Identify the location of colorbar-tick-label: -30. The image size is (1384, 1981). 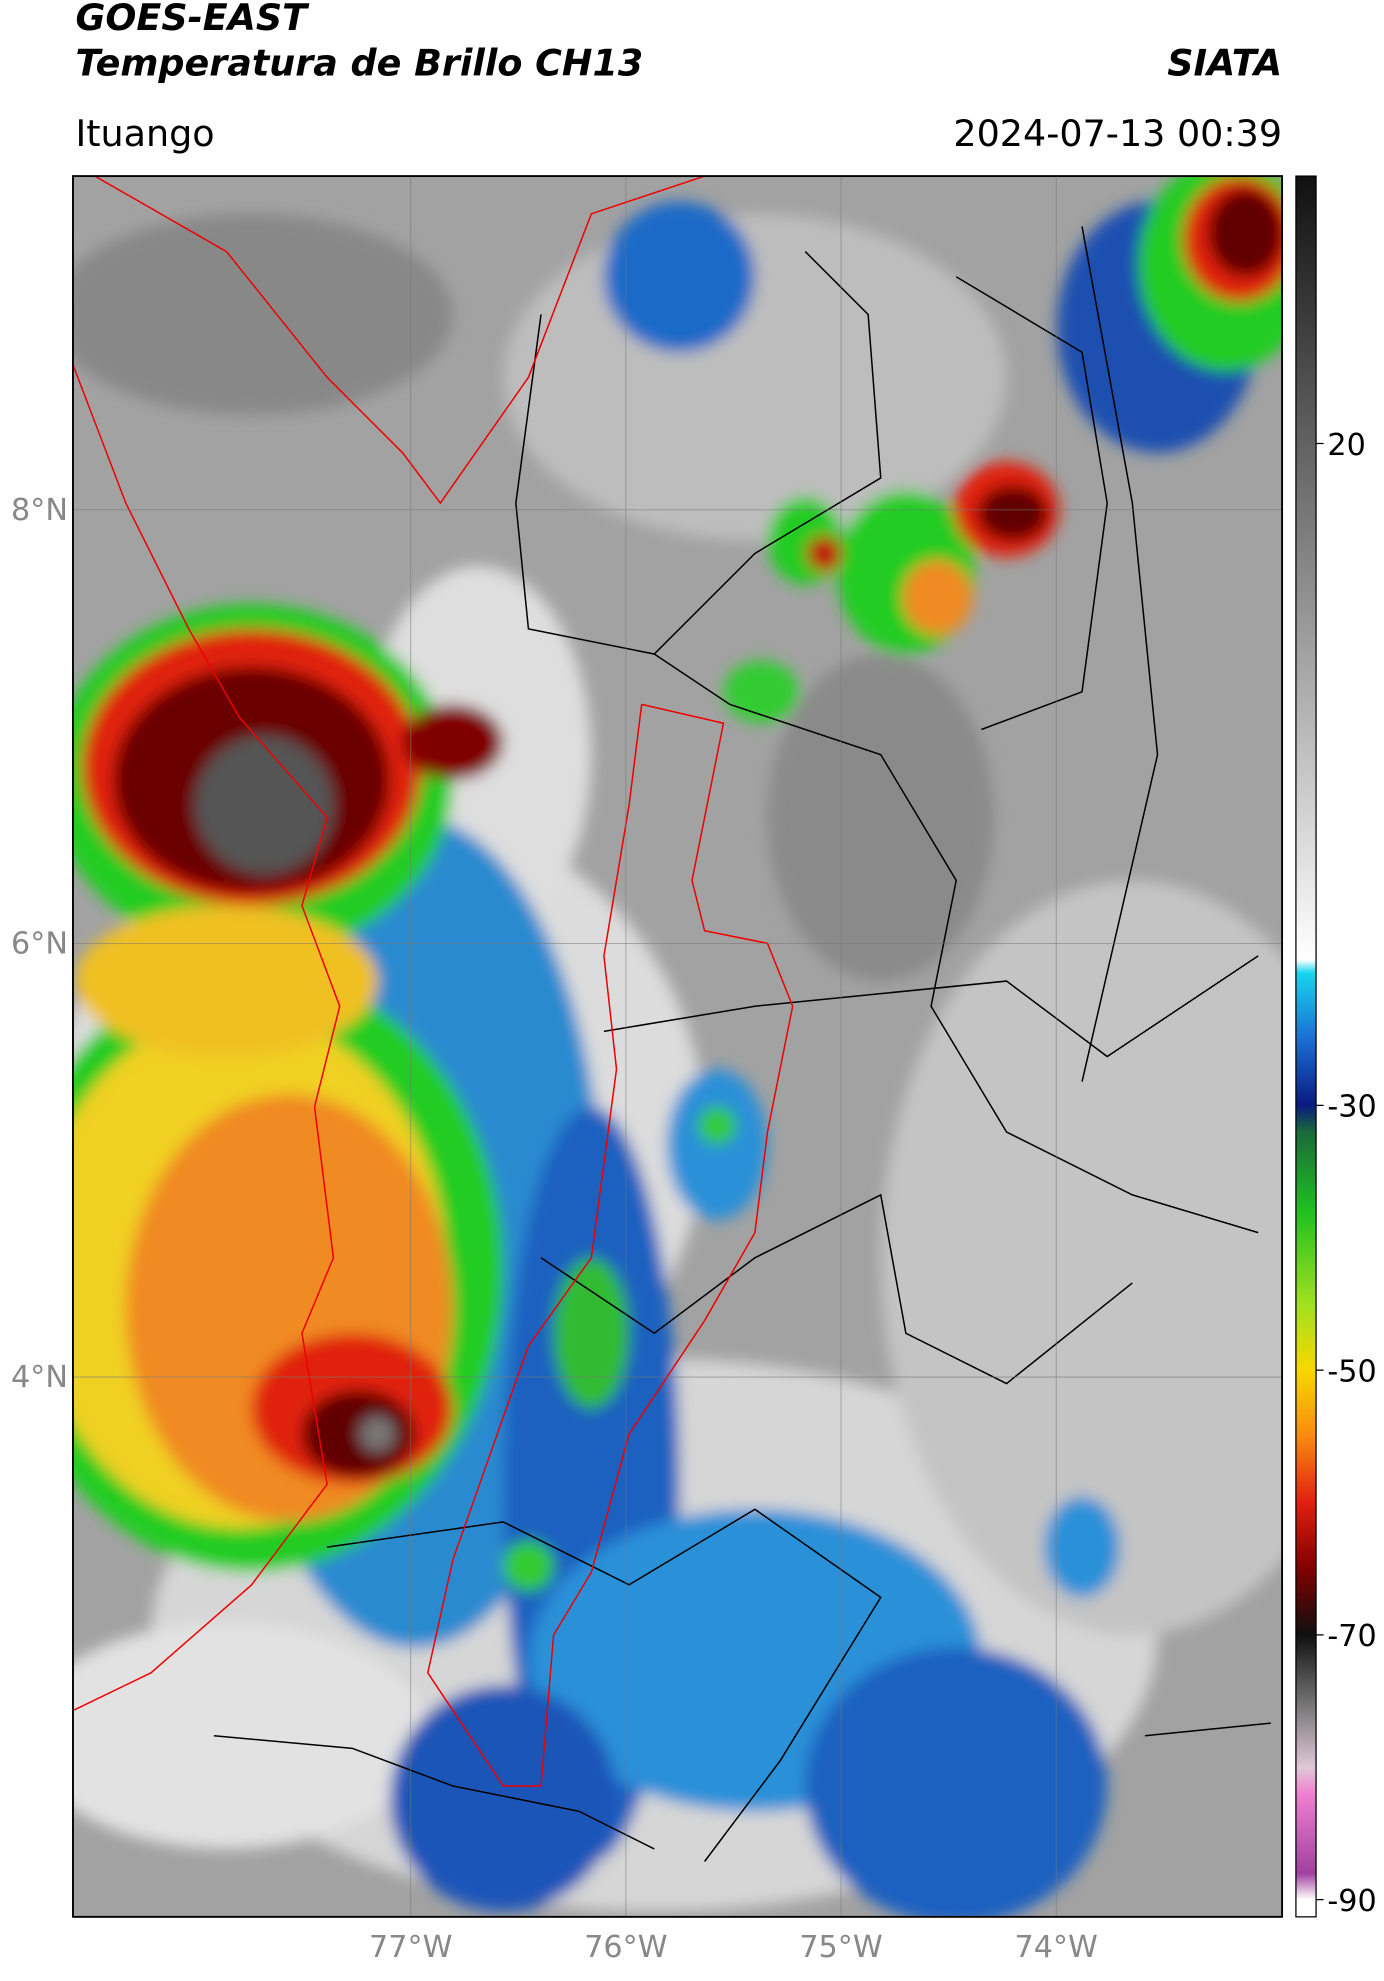
(1351, 1107).